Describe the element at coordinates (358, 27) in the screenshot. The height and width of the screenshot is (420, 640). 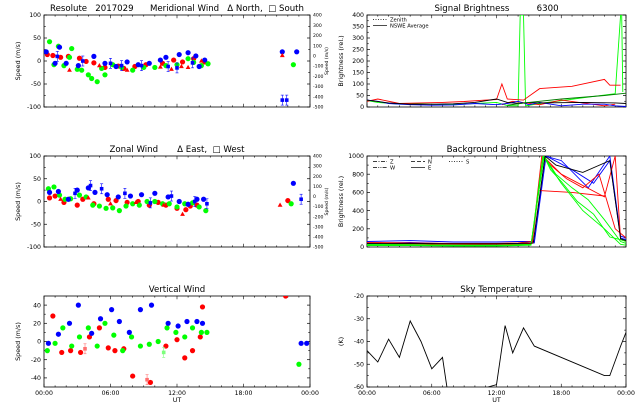
I see `y-tick-label: 350` at that location.